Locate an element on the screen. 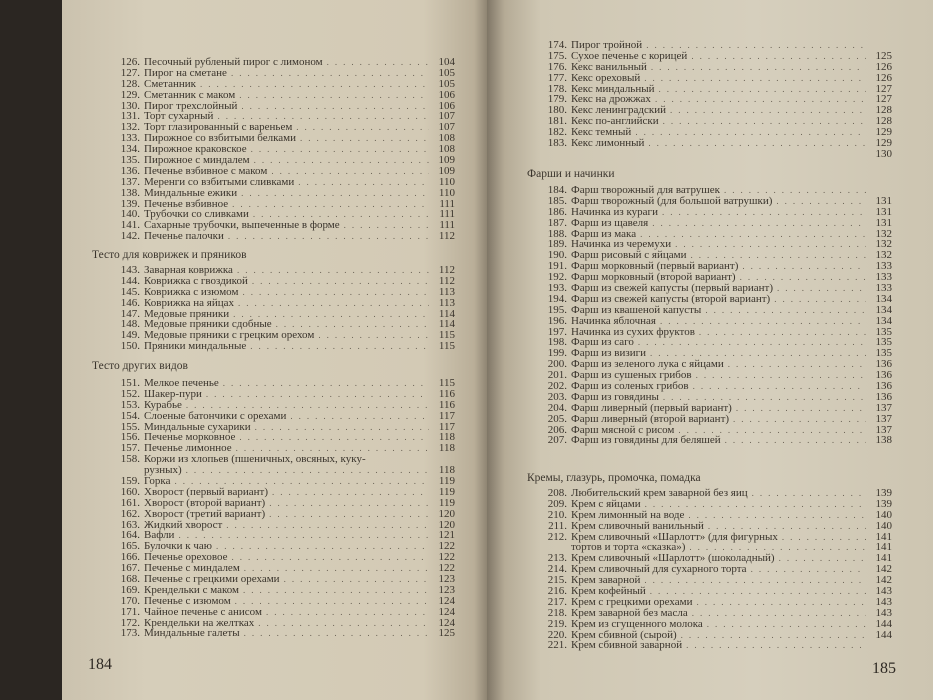 Image resolution: width=933 pixels, height=700 pixels. entry-title: Кекс темный is located at coordinates (601, 132).